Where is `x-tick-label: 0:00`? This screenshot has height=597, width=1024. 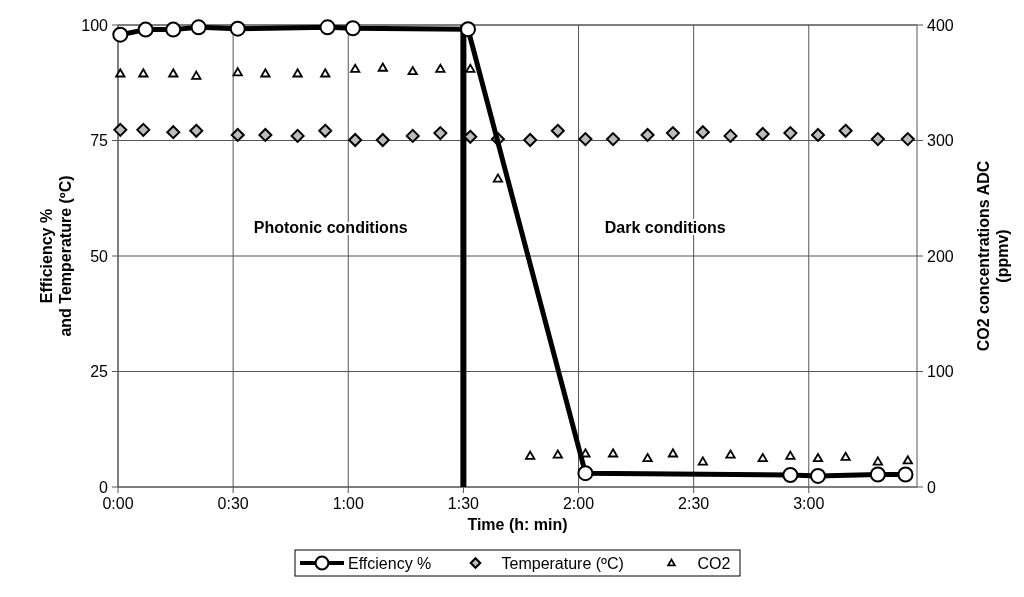 x-tick-label: 0:00 is located at coordinates (118, 503).